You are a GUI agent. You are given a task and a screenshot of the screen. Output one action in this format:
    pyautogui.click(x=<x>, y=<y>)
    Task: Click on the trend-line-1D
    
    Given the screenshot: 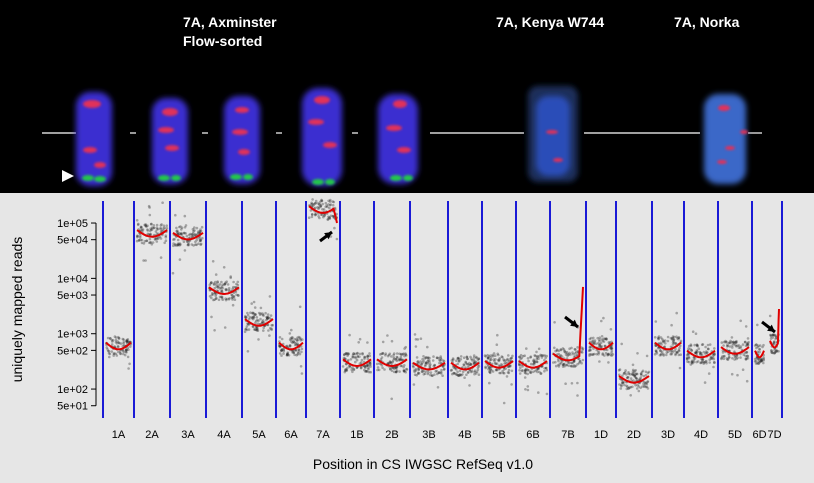 What is the action you would take?
    pyautogui.click(x=601, y=346)
    